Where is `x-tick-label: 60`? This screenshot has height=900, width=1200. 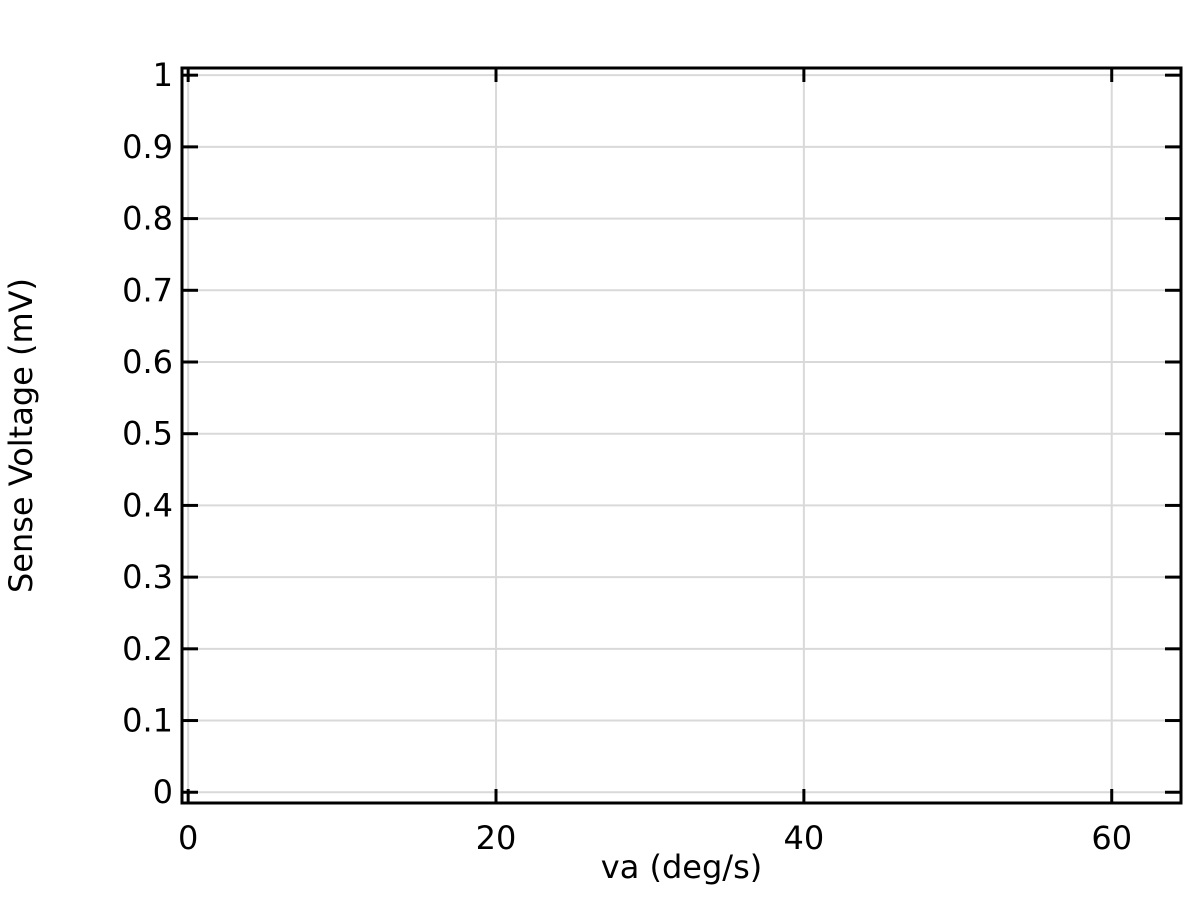
x-tick-label: 60 is located at coordinates (1111, 838).